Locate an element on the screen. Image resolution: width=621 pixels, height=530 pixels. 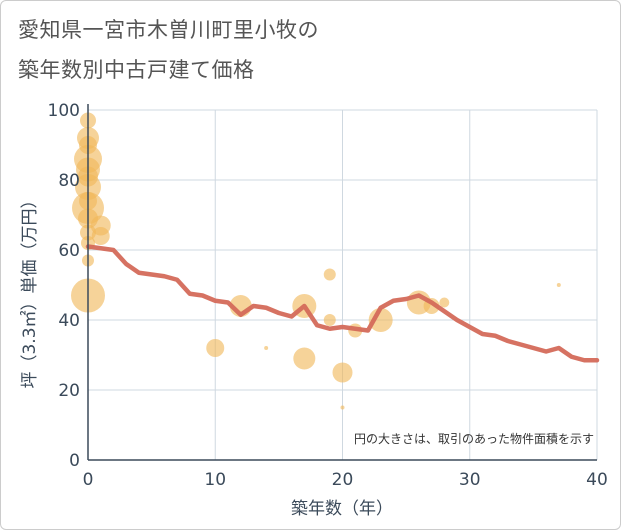
bubble-size-note: 円の大きさは、取引のあった物件面積を示す is located at coordinates (474, 438).